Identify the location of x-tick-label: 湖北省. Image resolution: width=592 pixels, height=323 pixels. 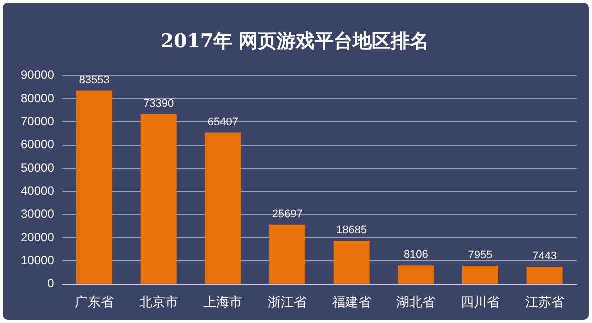
(416, 303).